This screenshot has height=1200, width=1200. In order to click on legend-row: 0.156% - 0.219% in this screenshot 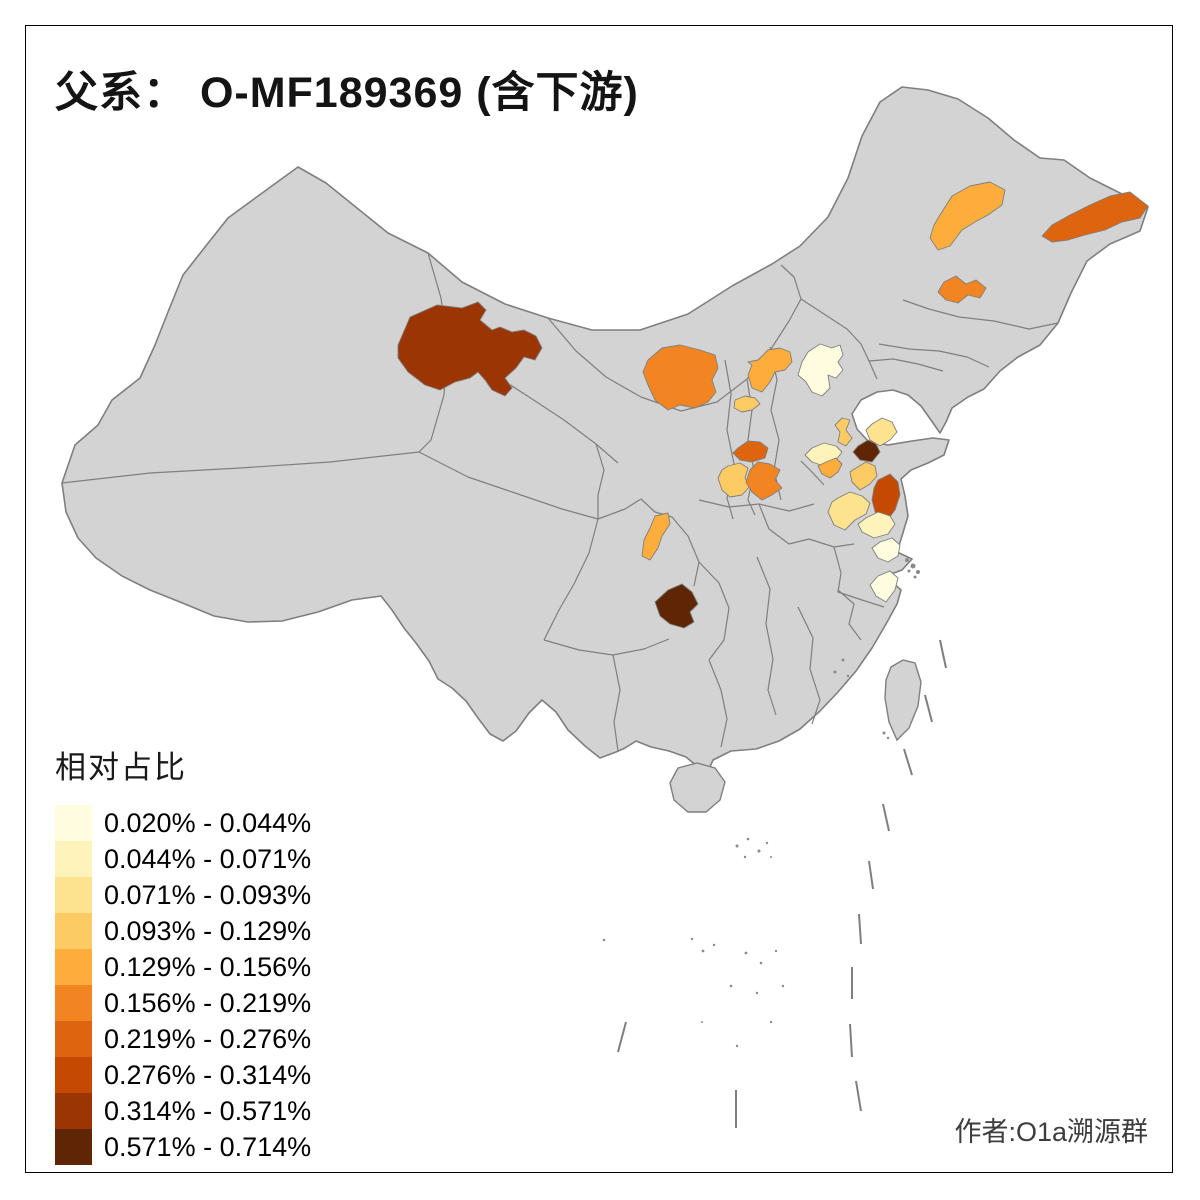, I will do `click(183, 1003)`.